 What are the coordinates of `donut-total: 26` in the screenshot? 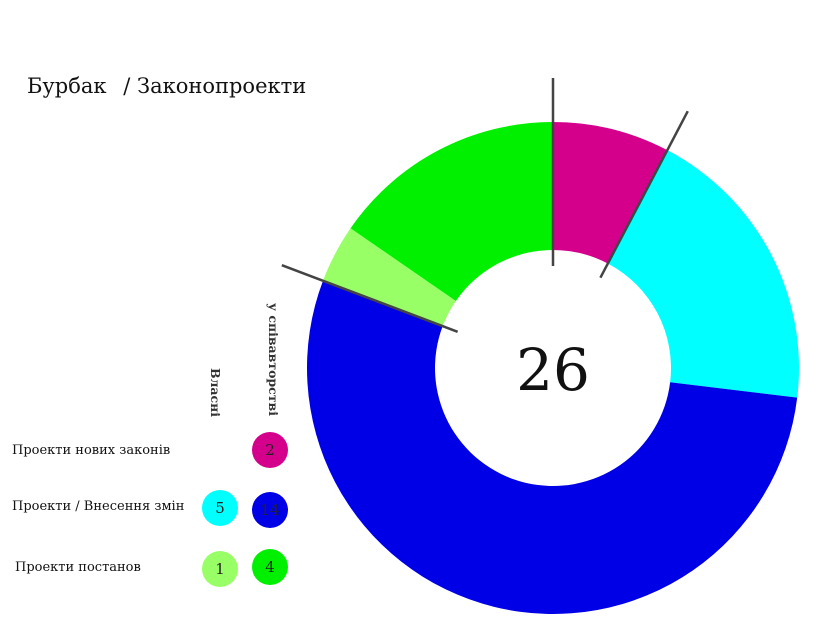 It's located at (553, 370).